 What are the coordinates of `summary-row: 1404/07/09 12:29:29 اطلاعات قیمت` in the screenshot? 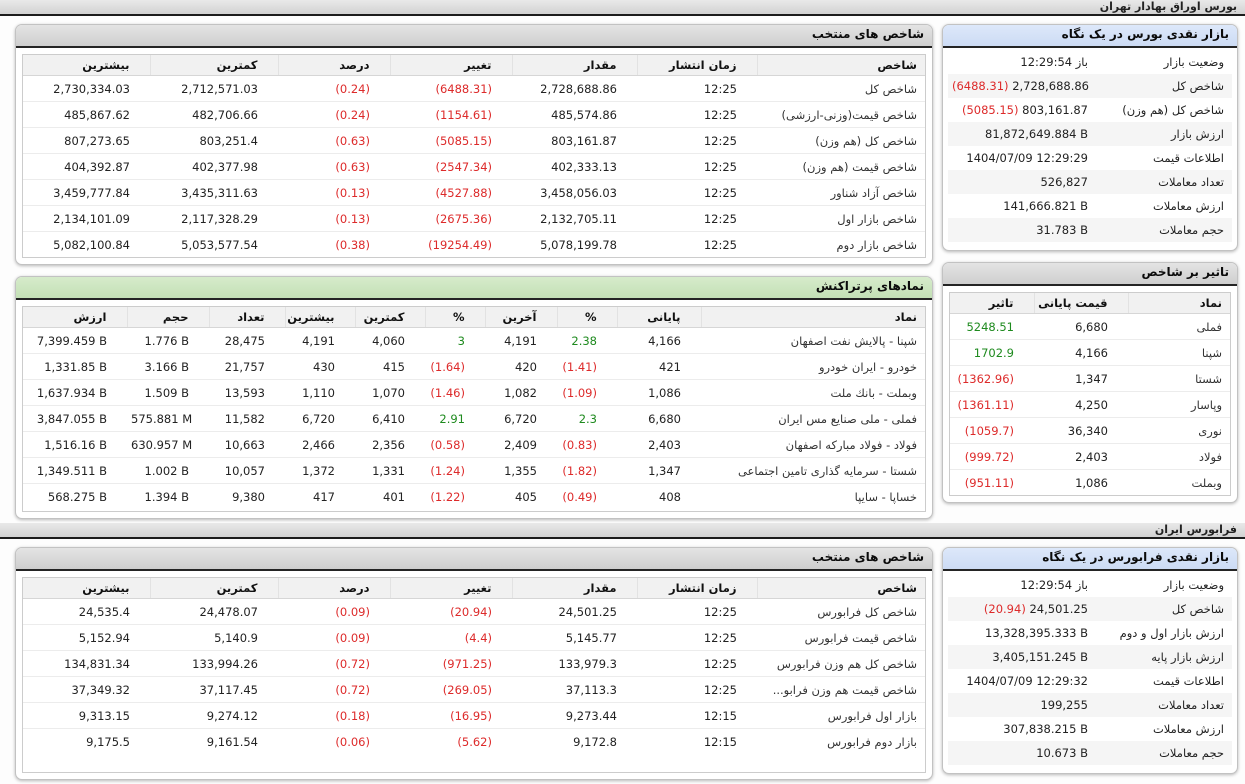 It's located at (1090, 158).